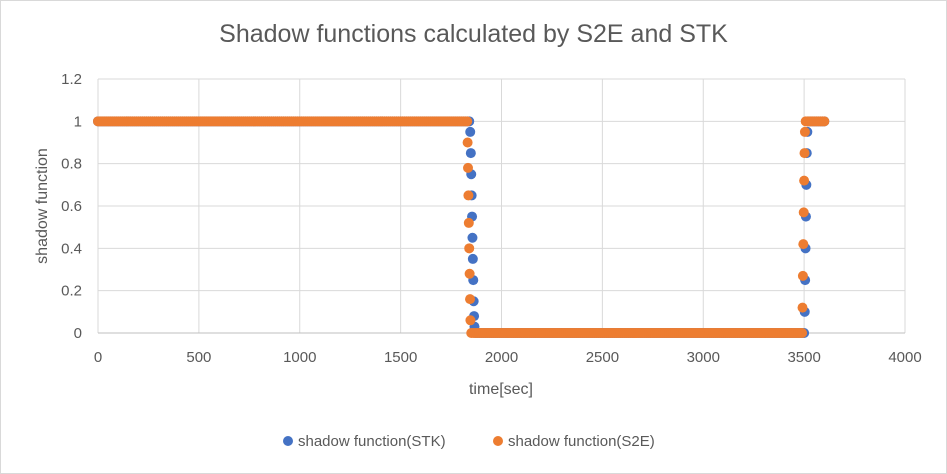 The width and height of the screenshot is (947, 474). I want to click on y-tick-label-6: 1.2, so click(71, 79).